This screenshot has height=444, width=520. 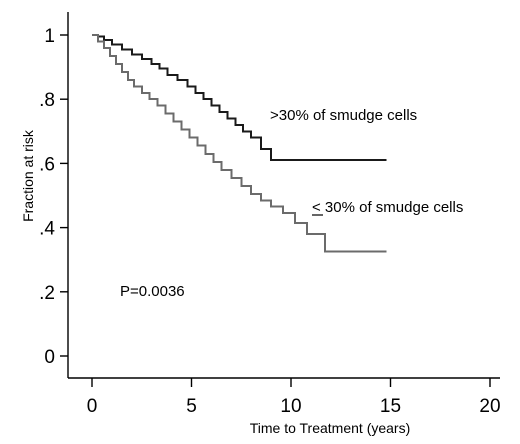 What do you see at coordinates (290, 406) in the screenshot?
I see `x-tick-label: 10` at bounding box center [290, 406].